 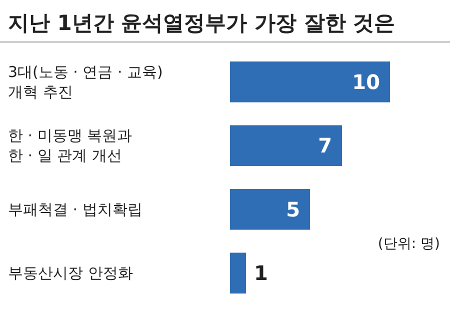 I want to click on y-tick-label: 한 · 미동맹 복원과 한 · 일 관계 개선, so click(x=70, y=145).